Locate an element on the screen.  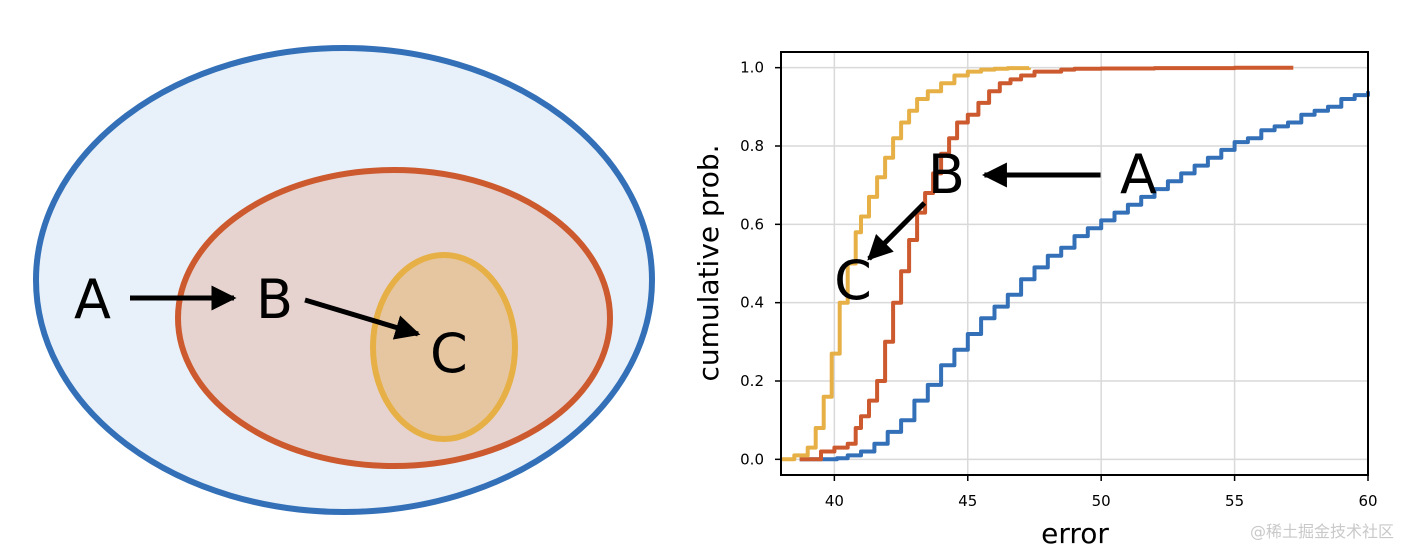
diagram-label-a: A is located at coordinates (92, 299).